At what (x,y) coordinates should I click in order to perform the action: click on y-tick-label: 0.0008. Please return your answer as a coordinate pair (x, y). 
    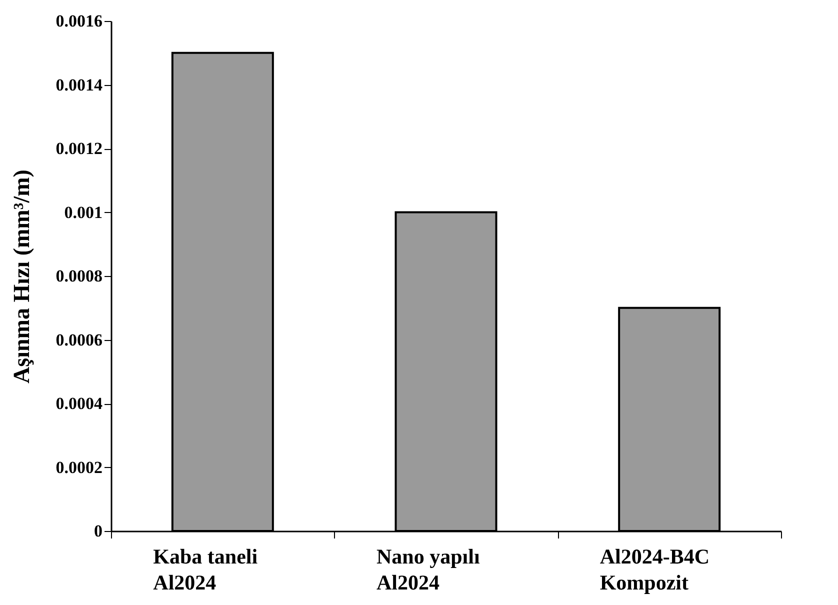
    Looking at the image, I should click on (79, 276).